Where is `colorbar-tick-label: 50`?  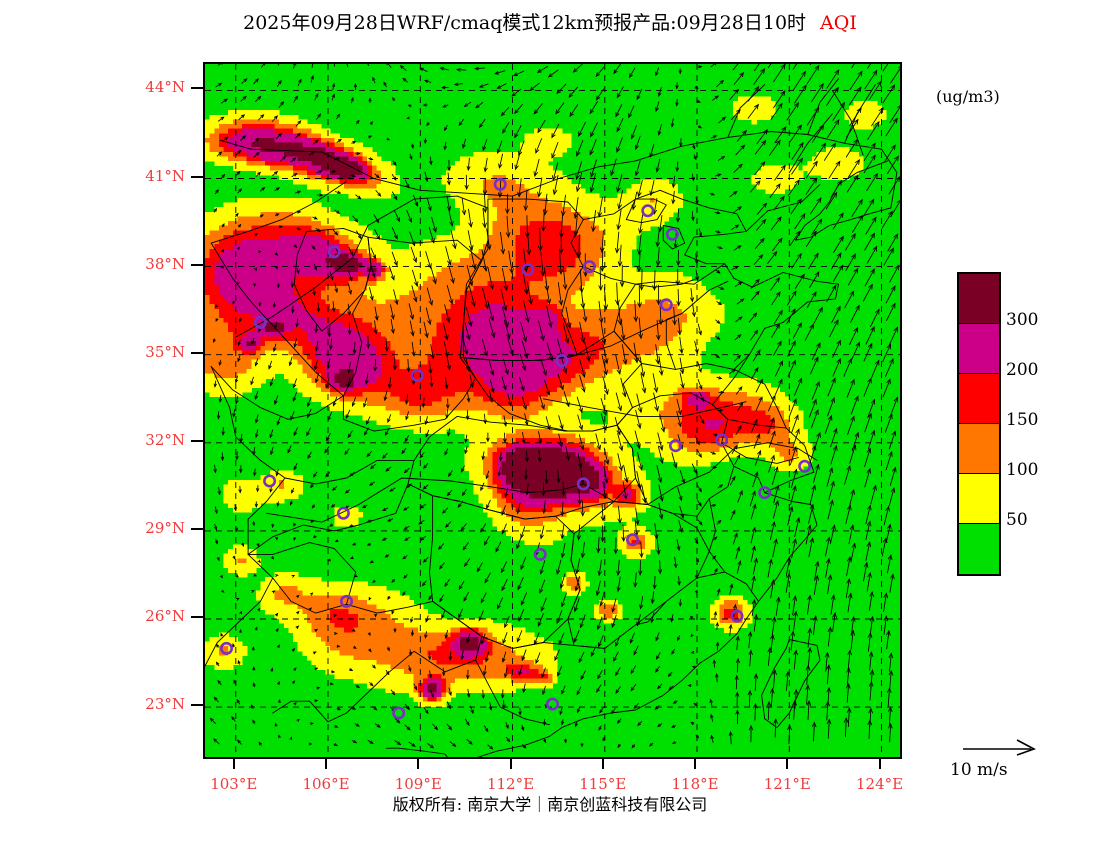 colorbar-tick-label: 50 is located at coordinates (1017, 520).